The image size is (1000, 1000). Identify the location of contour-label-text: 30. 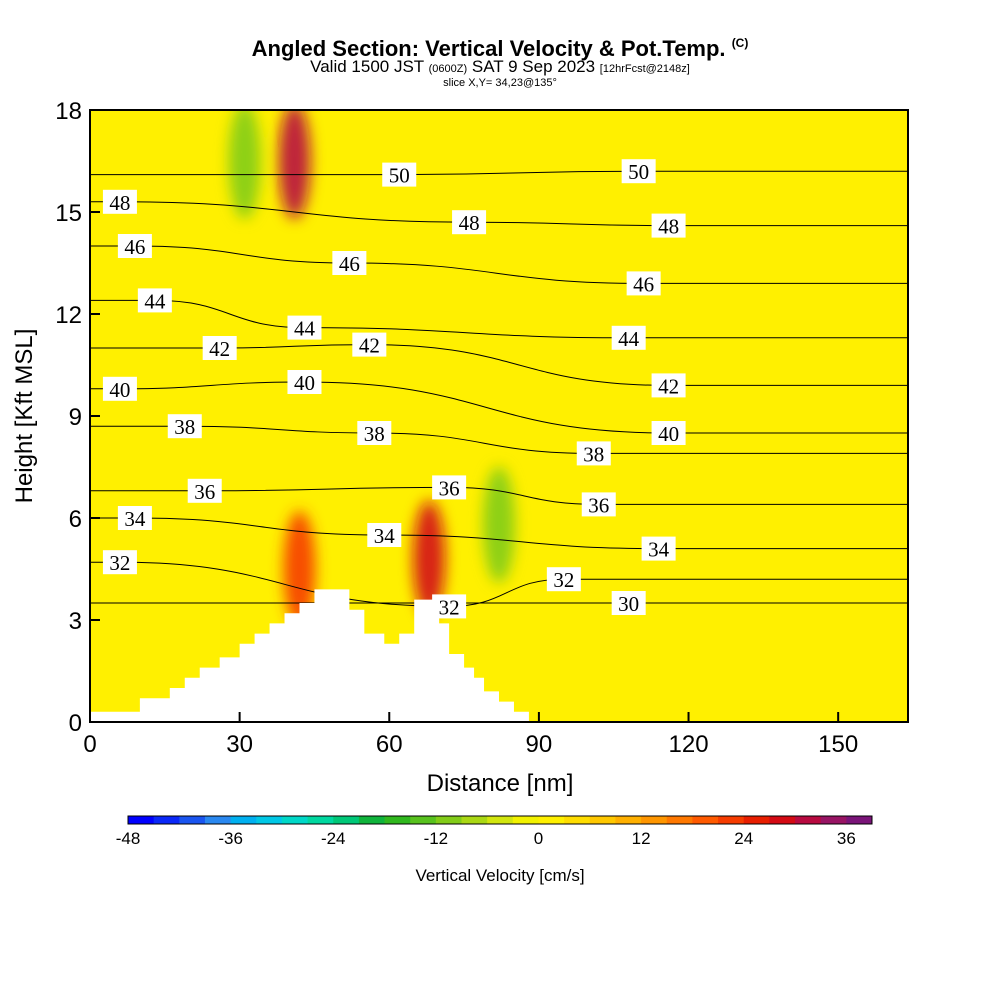
(628, 604).